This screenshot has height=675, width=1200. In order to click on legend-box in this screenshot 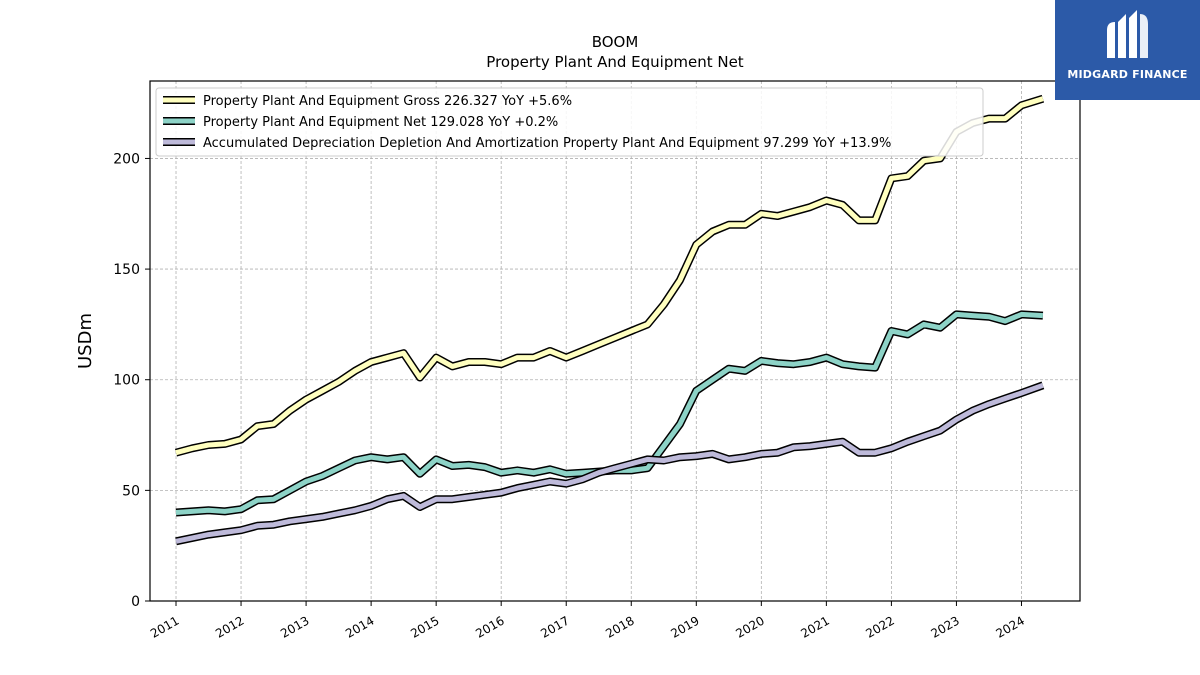, I will do `click(569, 122)`.